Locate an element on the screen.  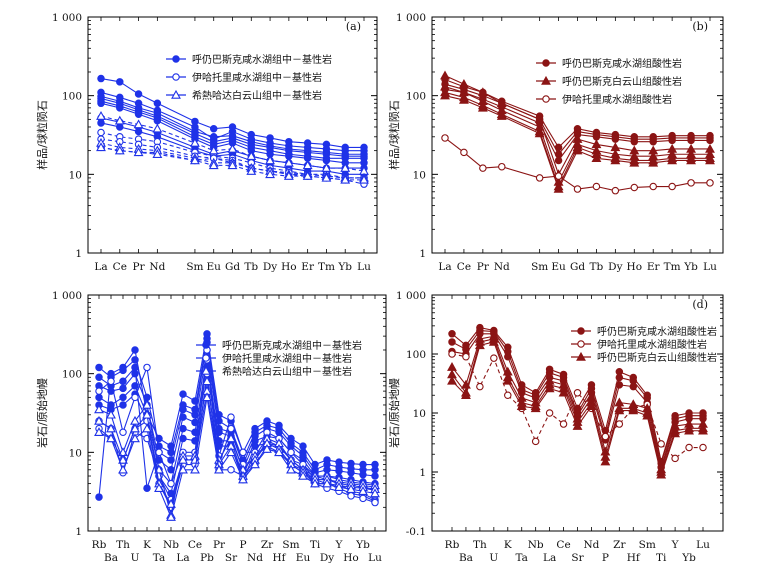
x-category-label: P is located at coordinates (242, 545).